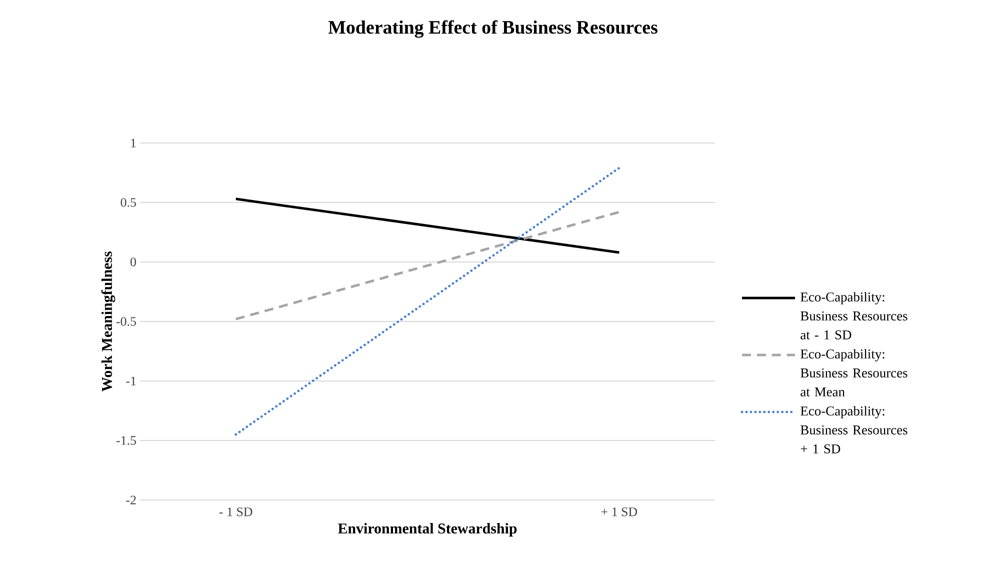 The height and width of the screenshot is (567, 987). What do you see at coordinates (126, 440) in the screenshot?
I see `y-tick-label: -1.5` at bounding box center [126, 440].